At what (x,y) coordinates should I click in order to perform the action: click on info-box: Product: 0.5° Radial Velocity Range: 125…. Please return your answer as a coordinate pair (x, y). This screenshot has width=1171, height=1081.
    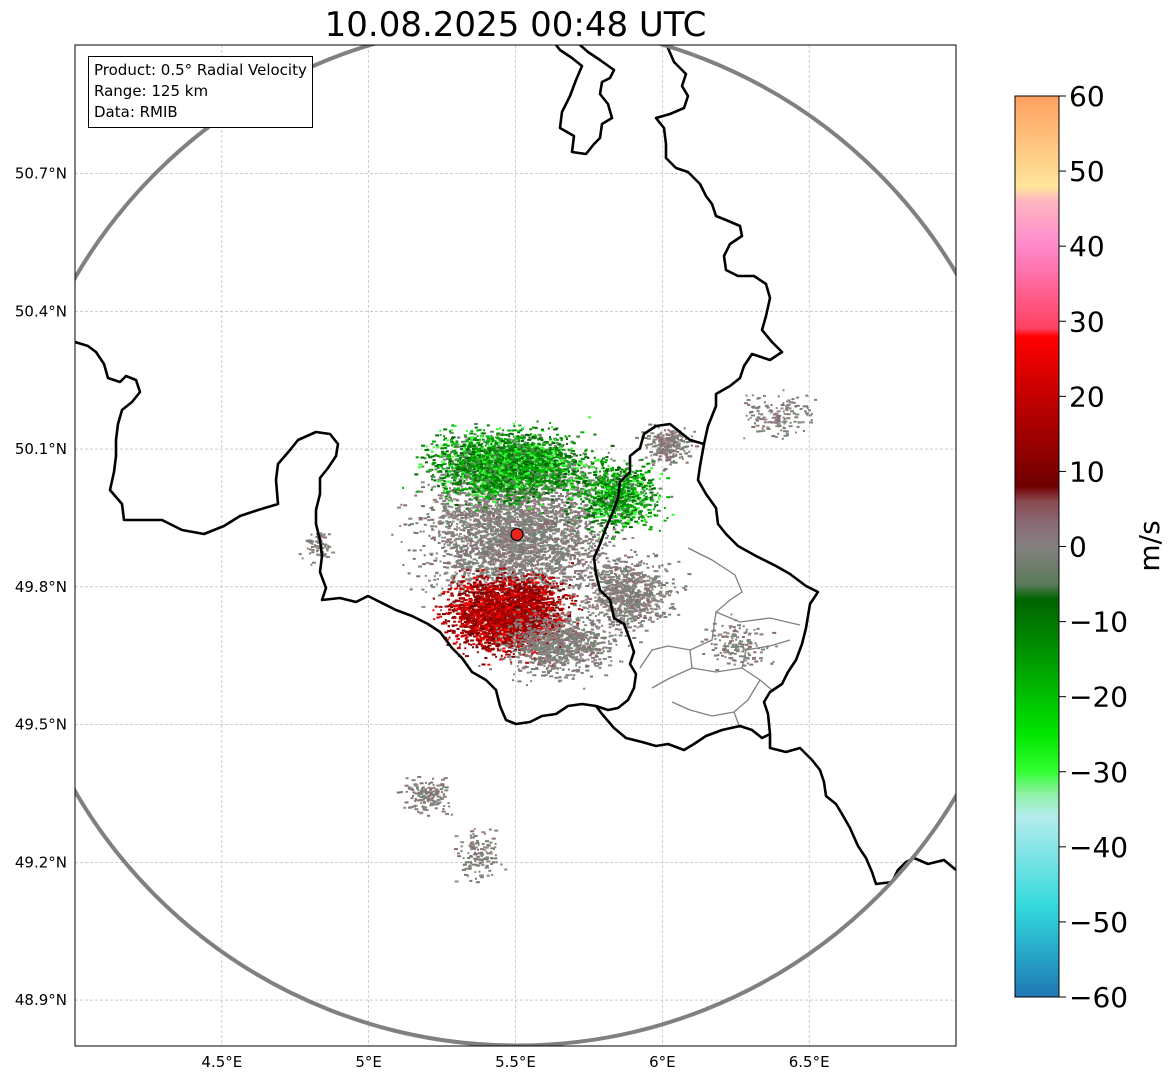
    Looking at the image, I should click on (200, 92).